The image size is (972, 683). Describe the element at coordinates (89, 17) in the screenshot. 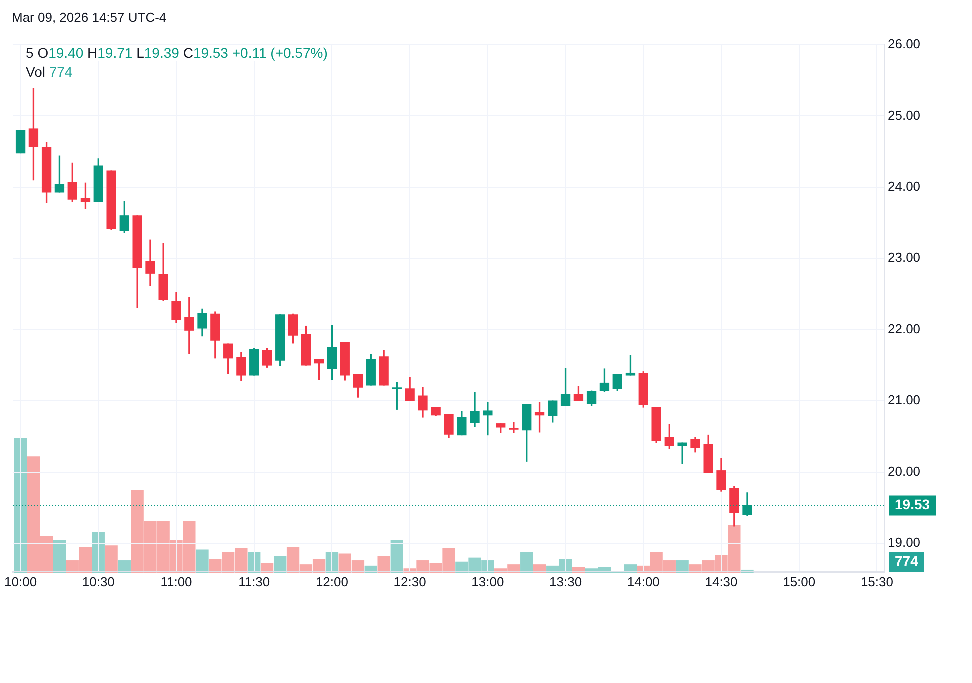

I see `text: Mar 09, 2026 14:57 UTC-4` at that location.